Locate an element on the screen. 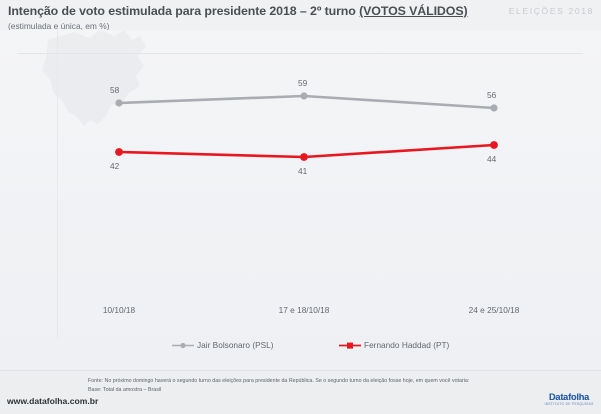 The width and height of the screenshot is (601, 414). footer-base-text: Base: Total da amostra – Brasil is located at coordinates (125, 390).